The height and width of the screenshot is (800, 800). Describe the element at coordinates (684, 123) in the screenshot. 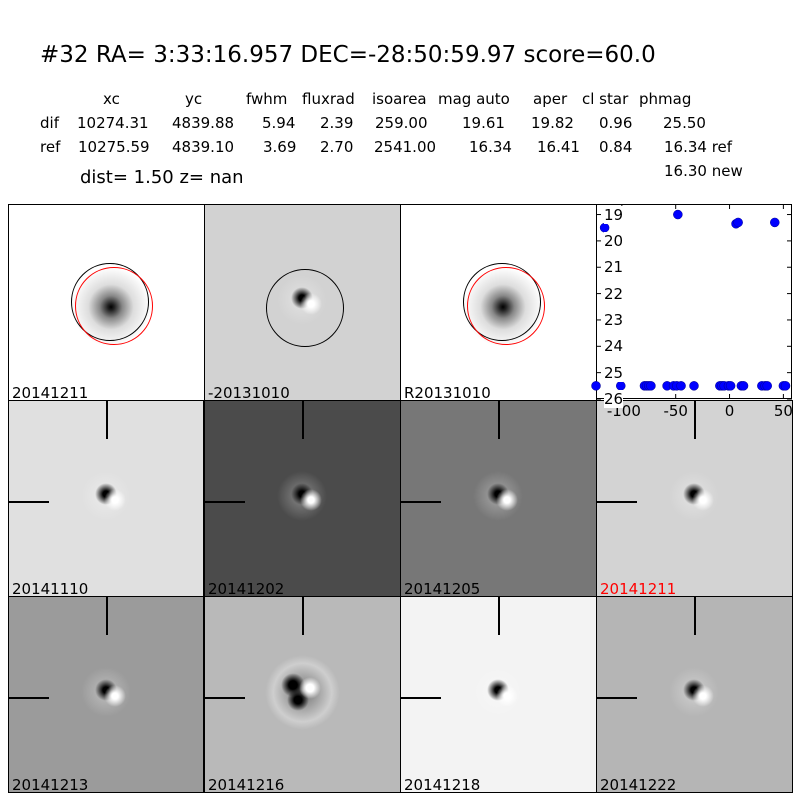

I see `cell-value: 25.50` at that location.